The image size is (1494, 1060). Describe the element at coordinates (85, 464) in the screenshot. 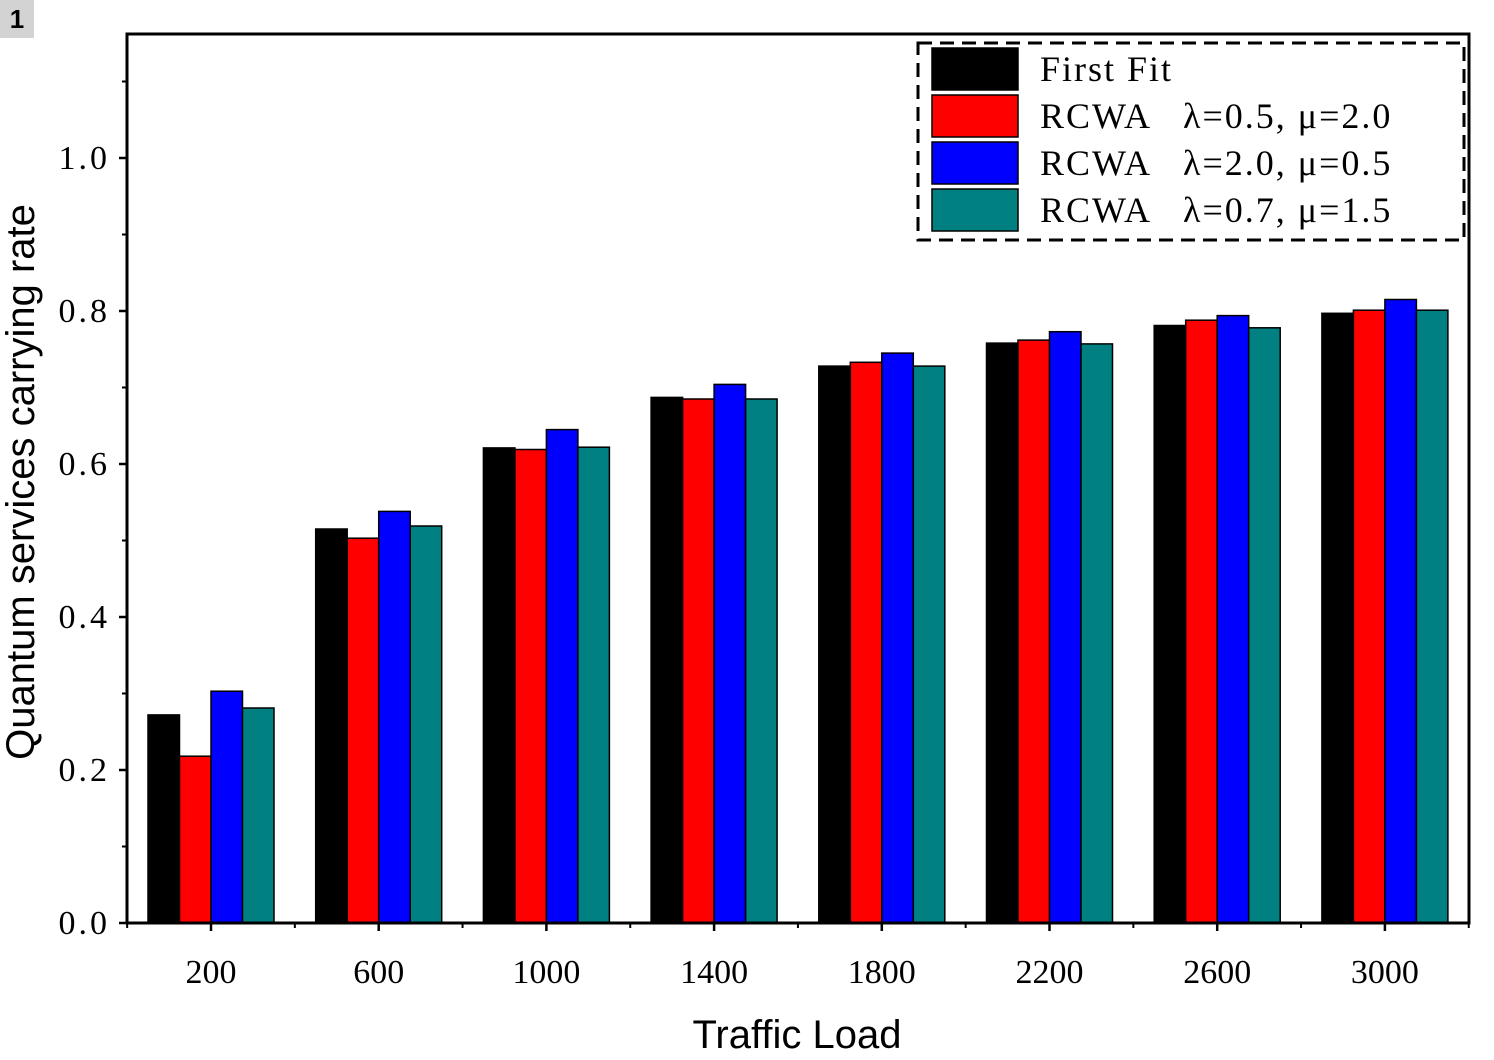

I see `y-tick-label: 0.6` at that location.